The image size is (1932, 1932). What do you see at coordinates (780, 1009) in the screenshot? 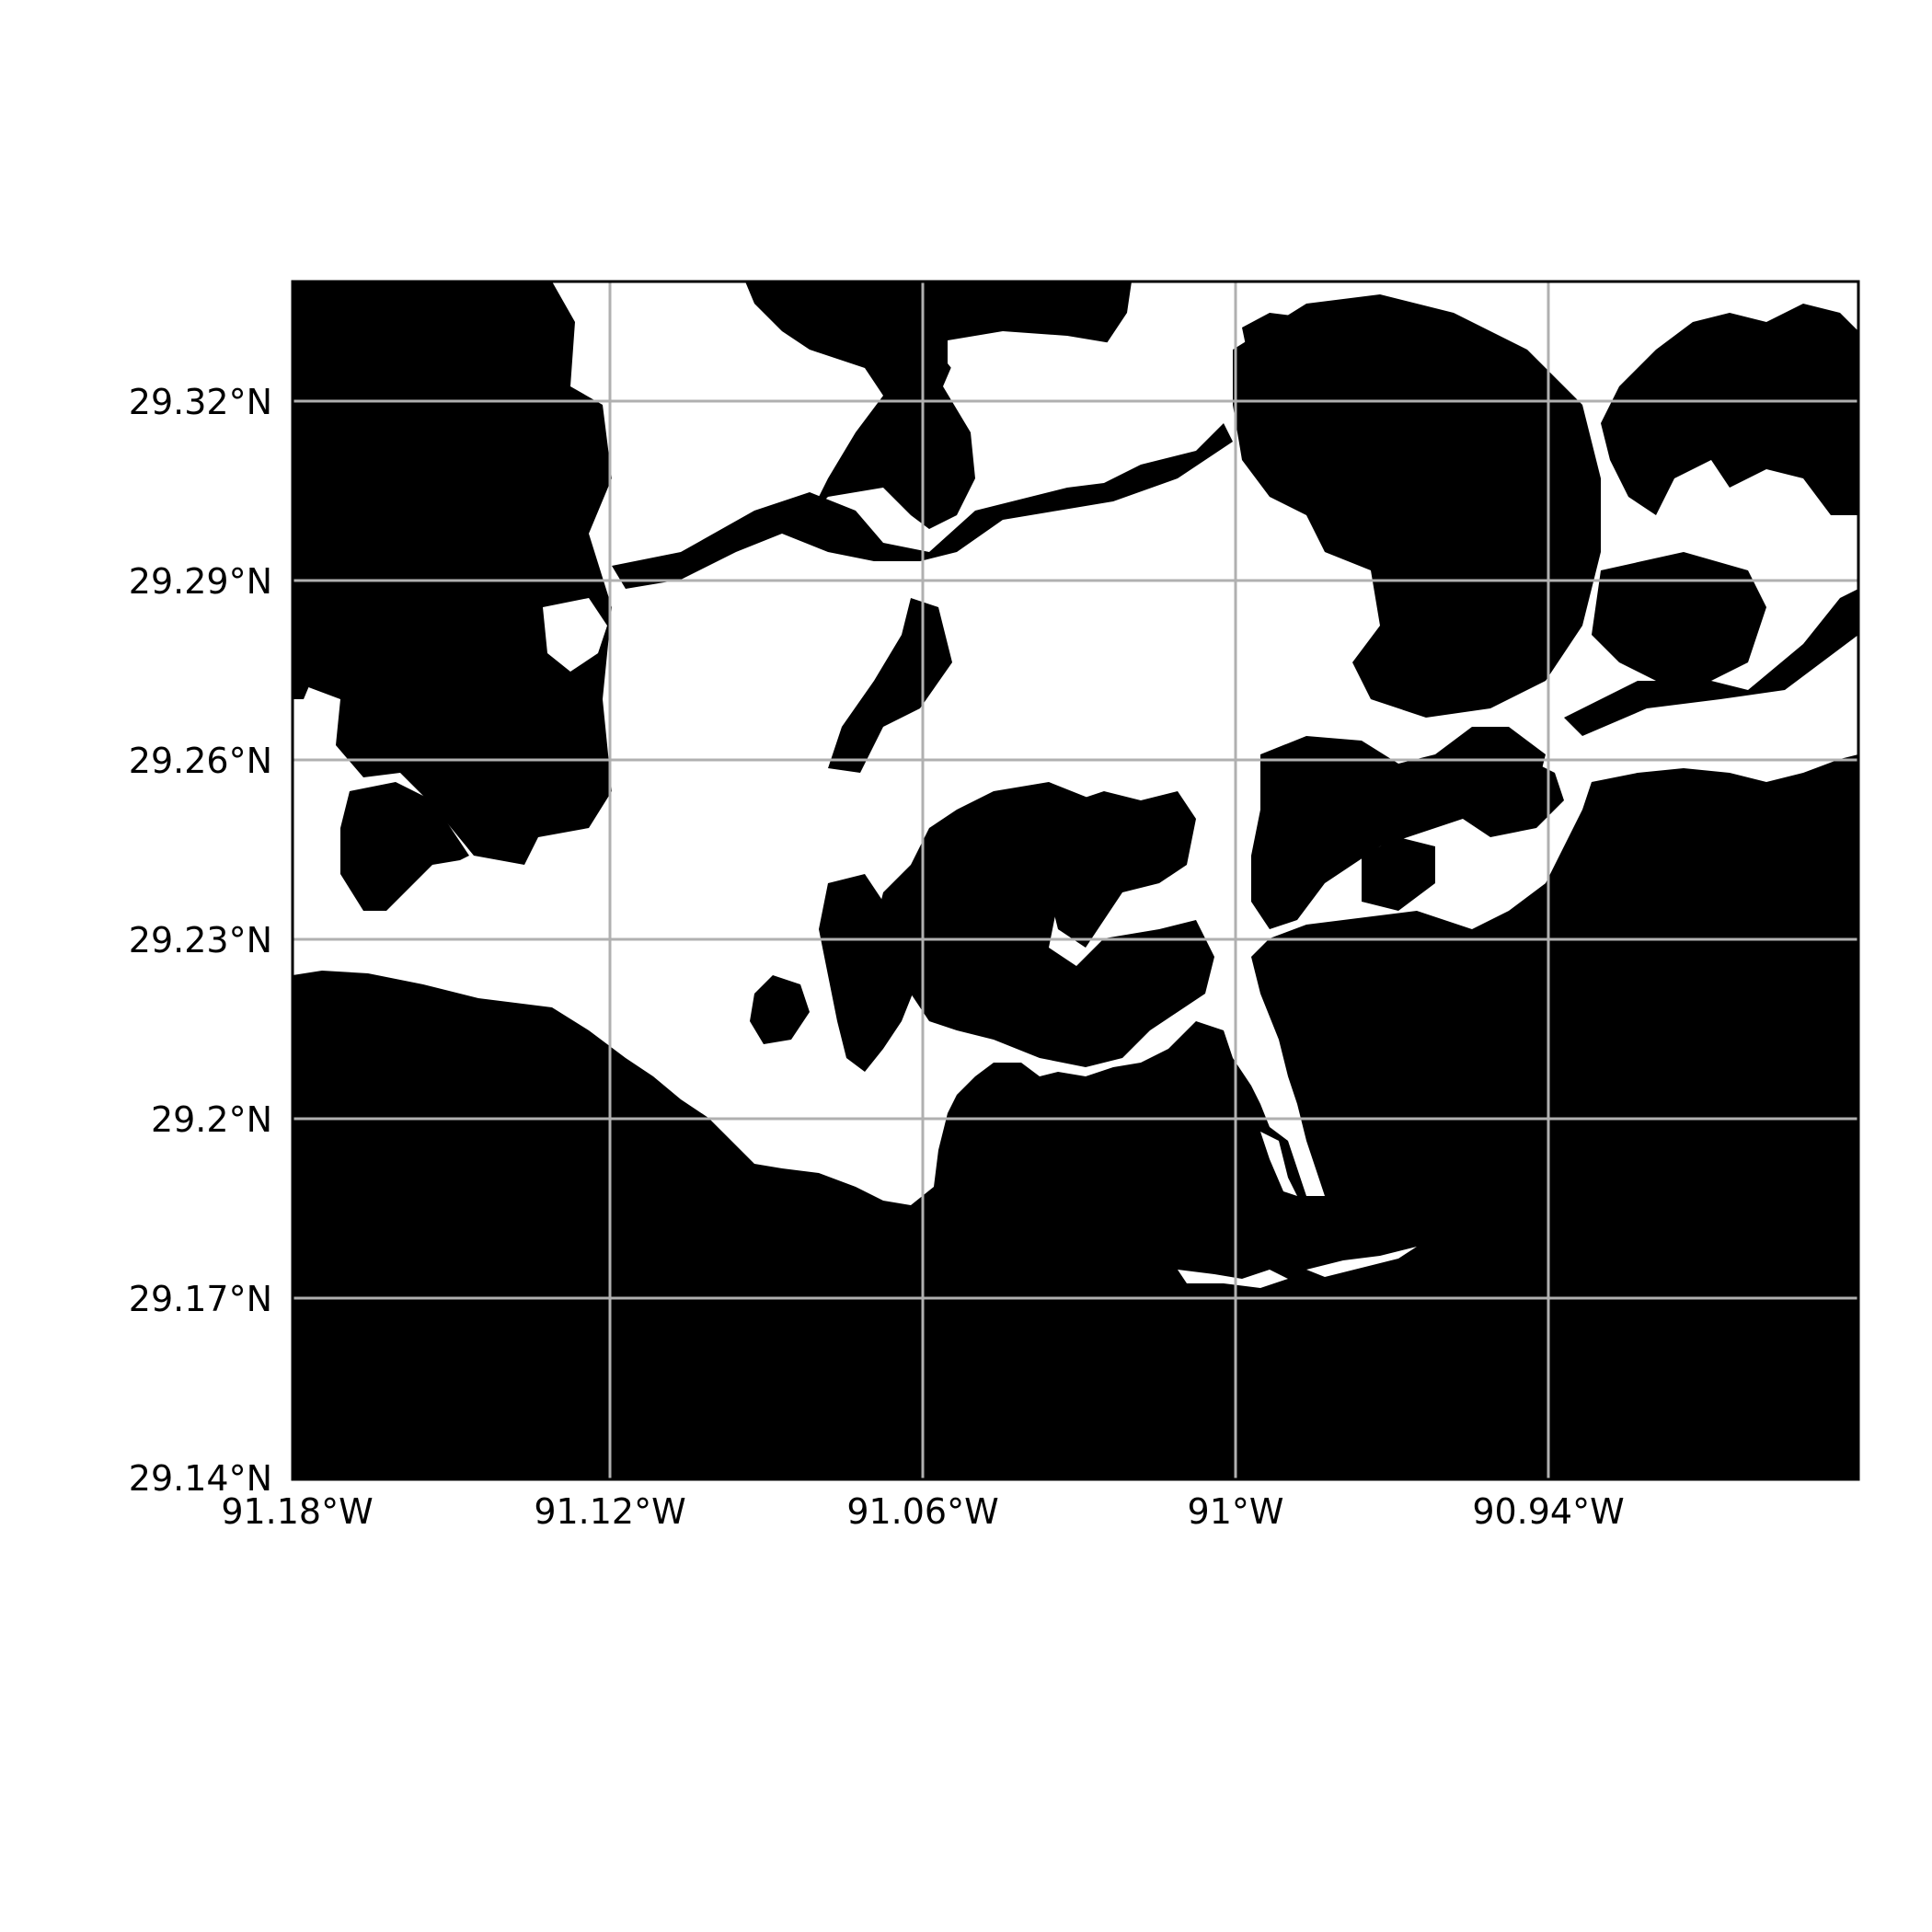
I see `south-inland-pond` at bounding box center [780, 1009].